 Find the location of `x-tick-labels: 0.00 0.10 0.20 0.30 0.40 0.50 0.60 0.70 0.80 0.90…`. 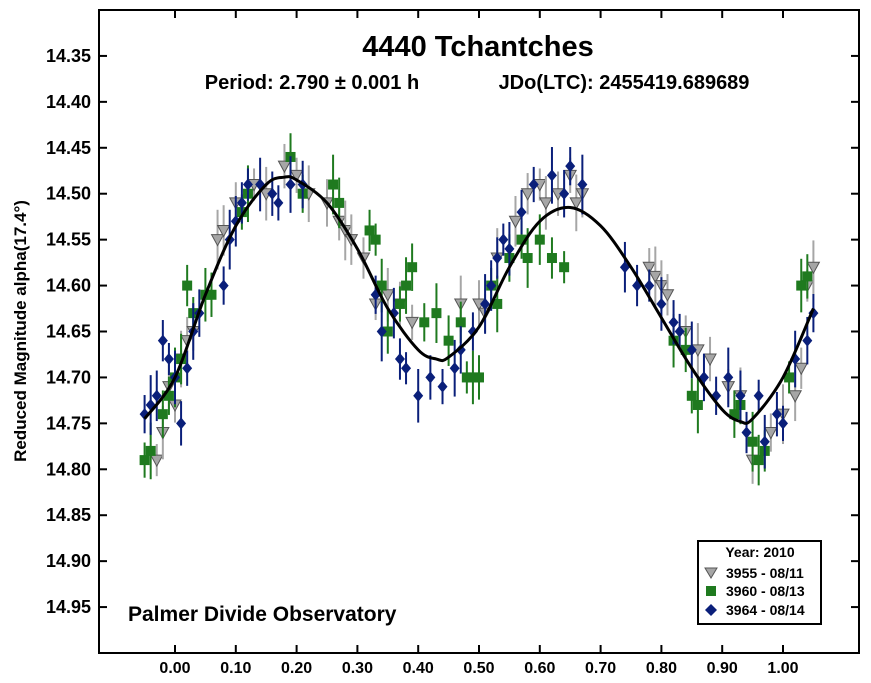

x-tick-labels: 0.00 0.10 0.20 0.30 0.40 0.50 0.60 0.70 0.80 0.90… is located at coordinates (478, 668).